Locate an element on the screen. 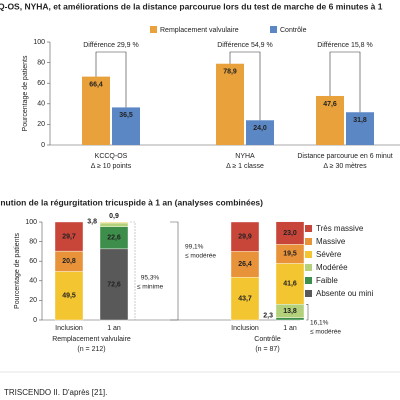 The height and width of the screenshot is (400, 400). group-label: Remplacement valvulaire is located at coordinates (91, 339).